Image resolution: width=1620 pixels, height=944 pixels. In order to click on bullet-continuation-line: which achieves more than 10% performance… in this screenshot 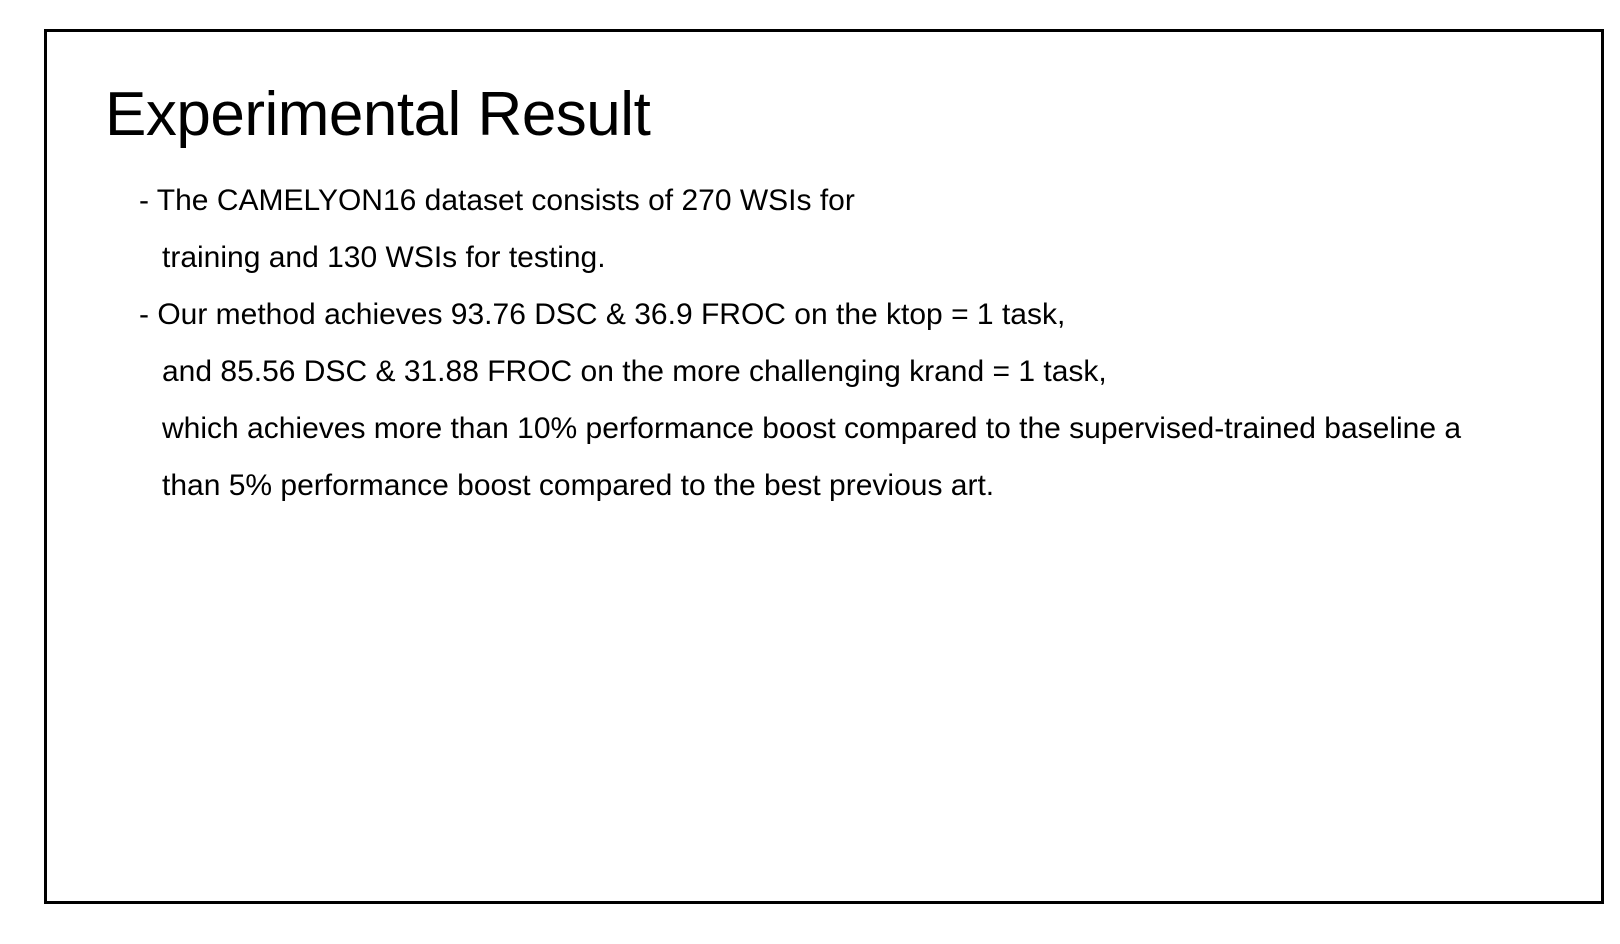, I will do `click(812, 428)`.